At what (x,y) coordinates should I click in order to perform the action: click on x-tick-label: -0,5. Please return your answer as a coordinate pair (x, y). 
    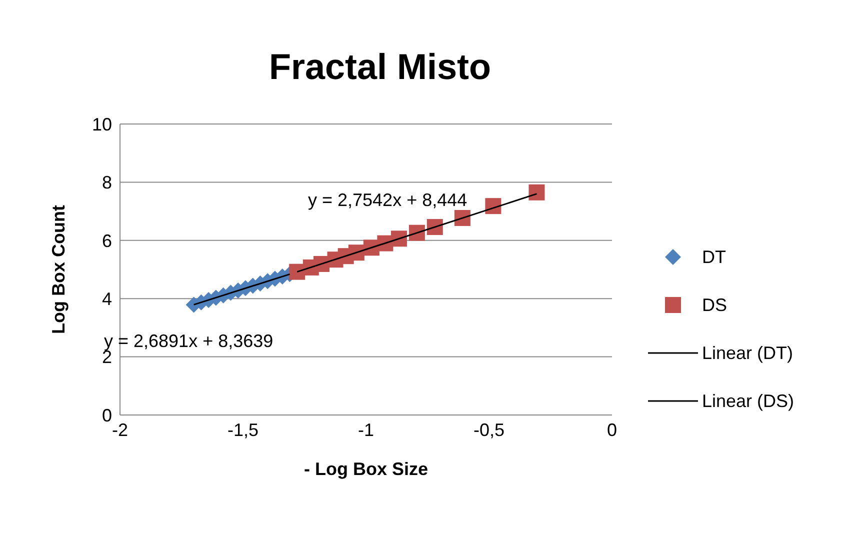
    Looking at the image, I should click on (489, 430).